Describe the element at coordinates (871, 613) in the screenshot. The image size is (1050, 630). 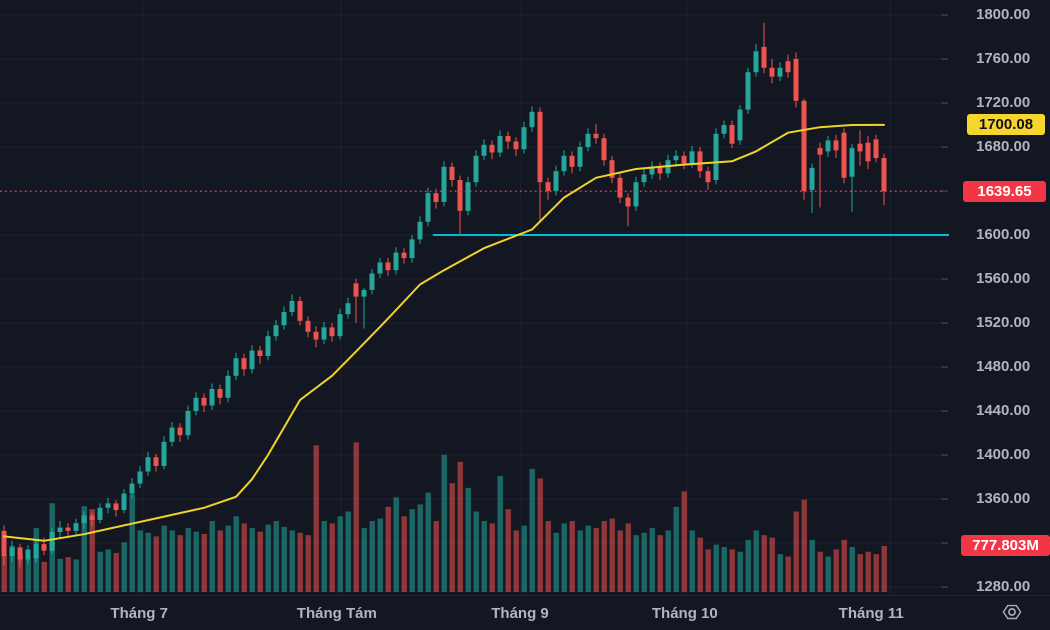
I see `time-tick-label: Tháng 11` at that location.